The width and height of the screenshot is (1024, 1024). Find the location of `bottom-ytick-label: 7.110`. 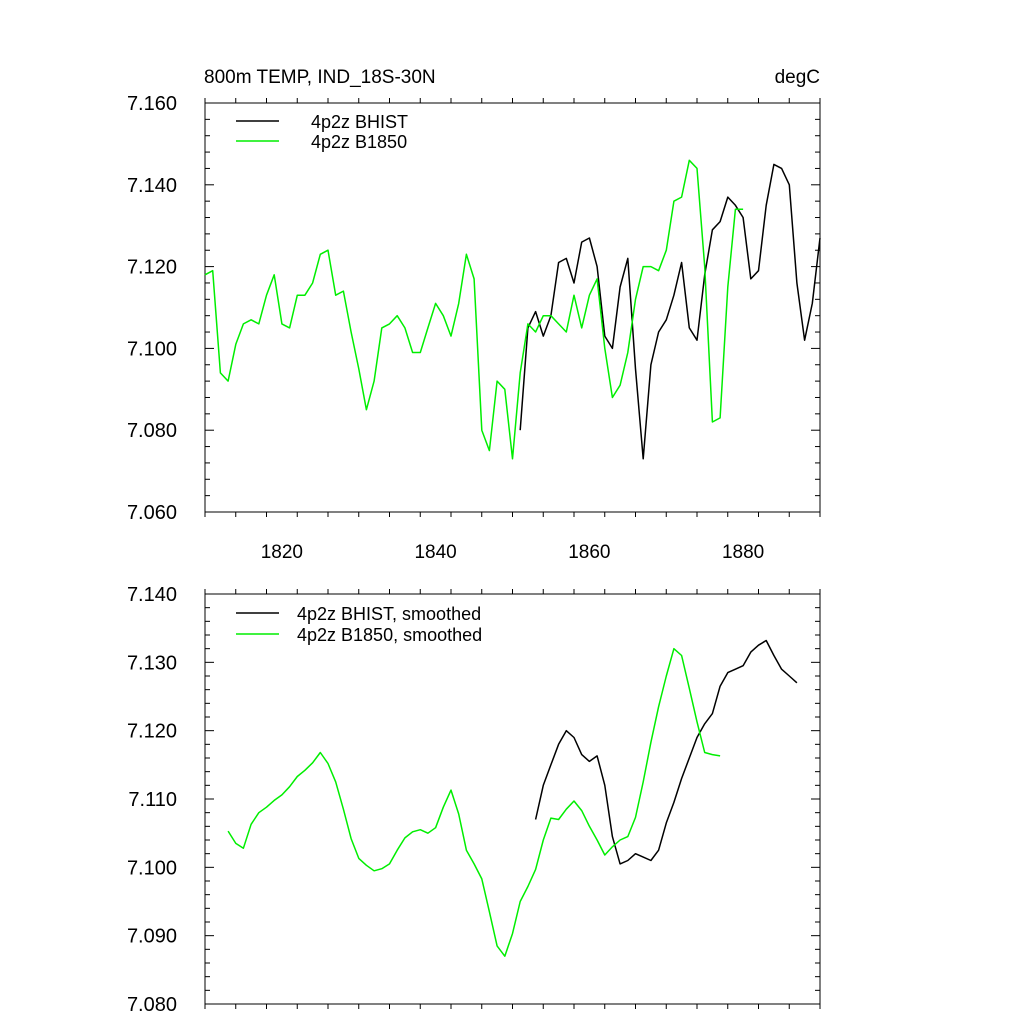

bottom-ytick-label: 7.110 is located at coordinates (152, 800).